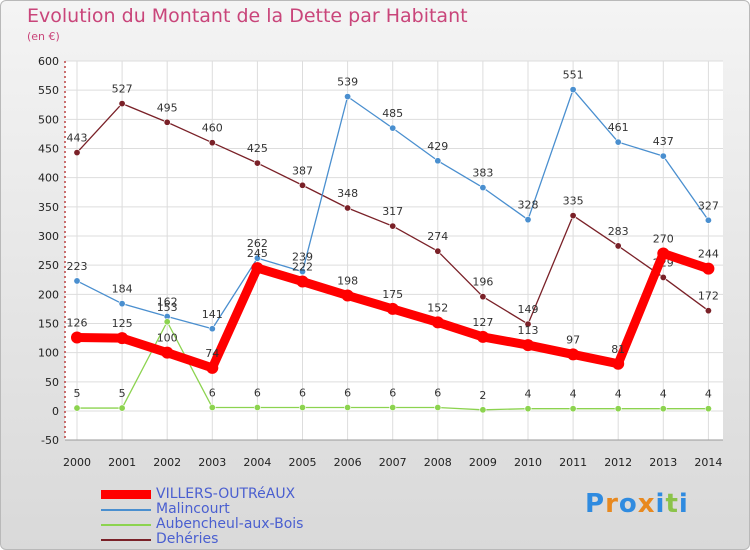 This screenshot has height=550, width=750. I want to click on proxiti-logo: Proxiti, so click(637, 504).